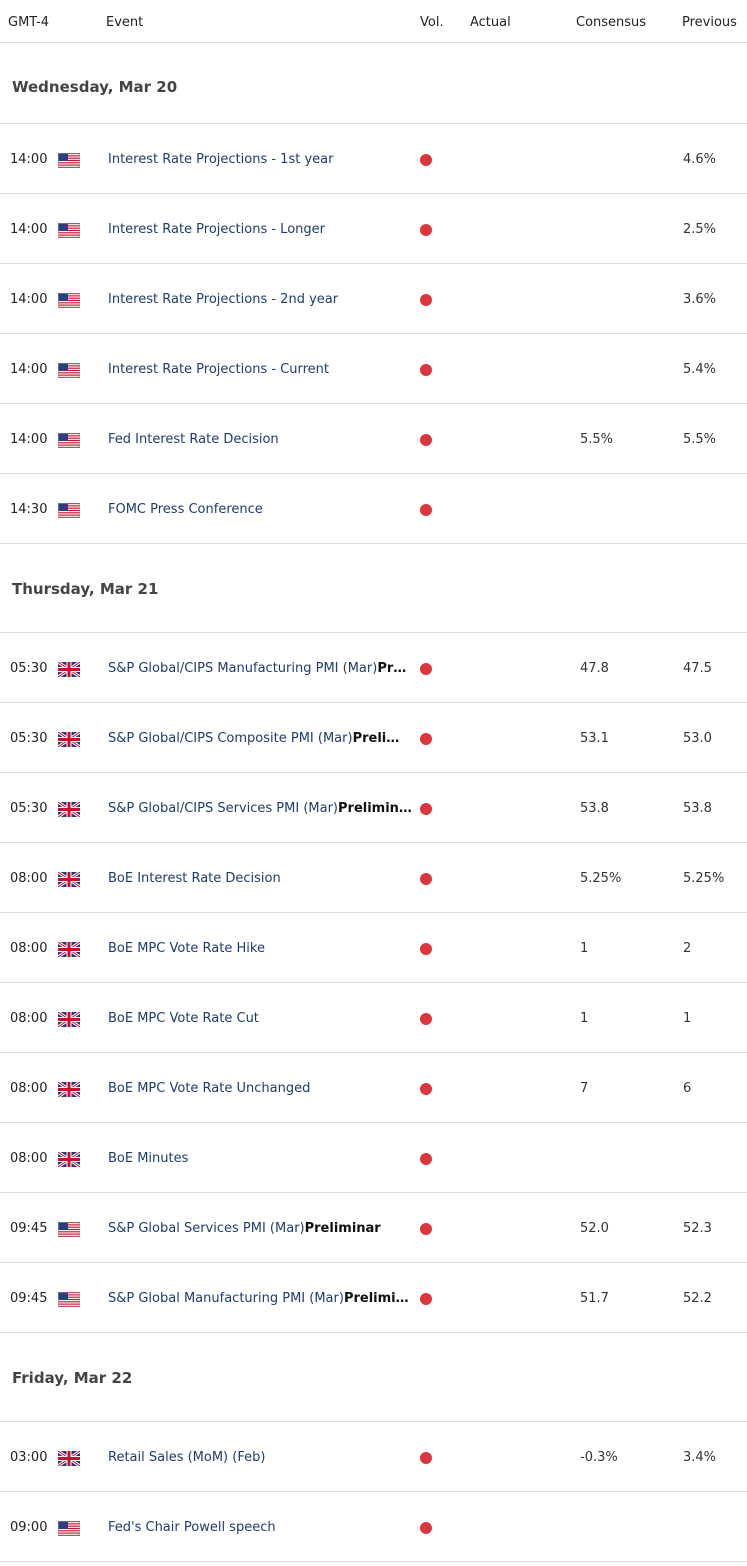 The height and width of the screenshot is (1566, 747). What do you see at coordinates (432, 22) in the screenshot?
I see `column-header: Vol.` at bounding box center [432, 22].